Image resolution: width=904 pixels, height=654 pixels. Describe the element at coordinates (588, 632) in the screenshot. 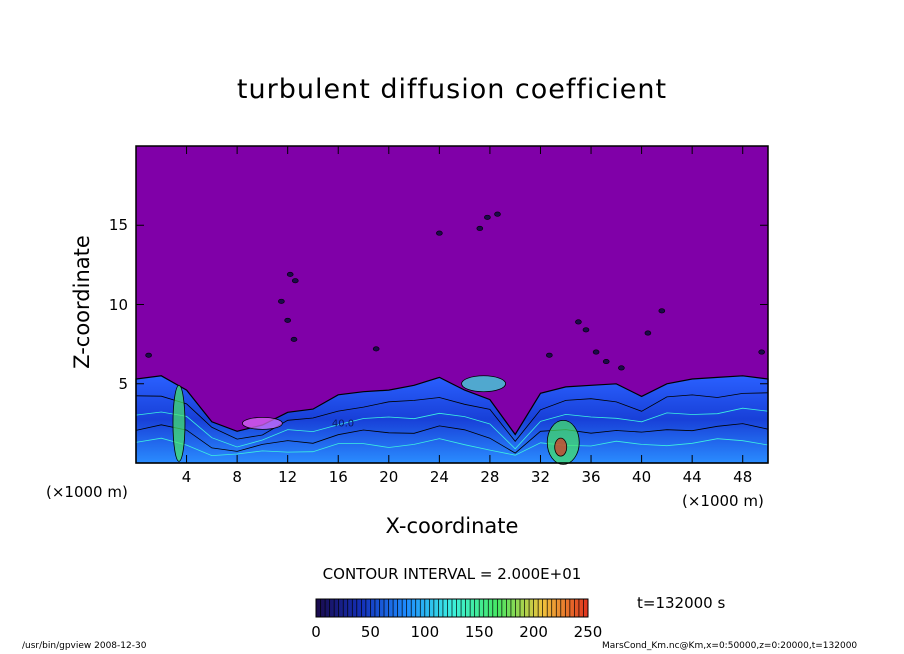

I see `colorbar-tick-label: 250` at that location.